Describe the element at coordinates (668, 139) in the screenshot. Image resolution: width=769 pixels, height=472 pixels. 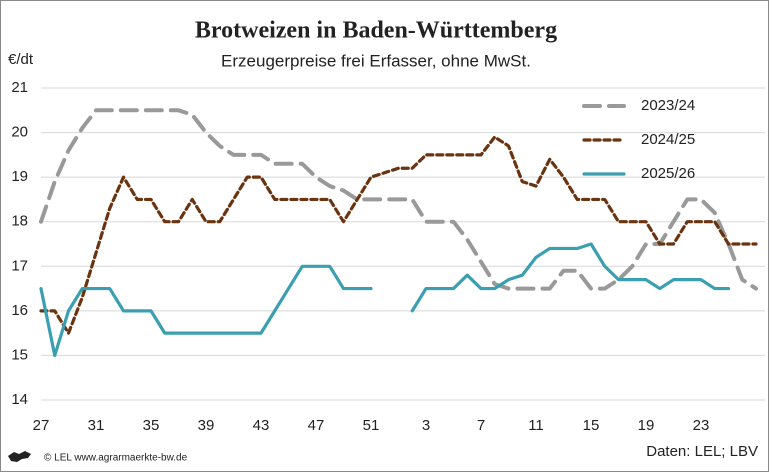
I see `legend-label: 2024/25` at that location.